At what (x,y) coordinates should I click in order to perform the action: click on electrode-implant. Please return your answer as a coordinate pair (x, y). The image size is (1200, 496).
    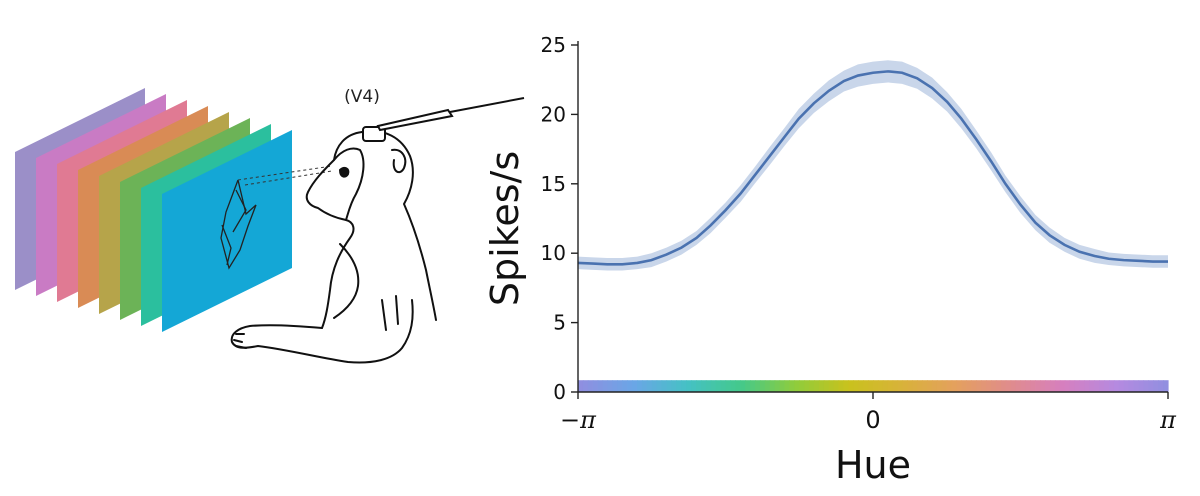
    Looking at the image, I should click on (443, 119).